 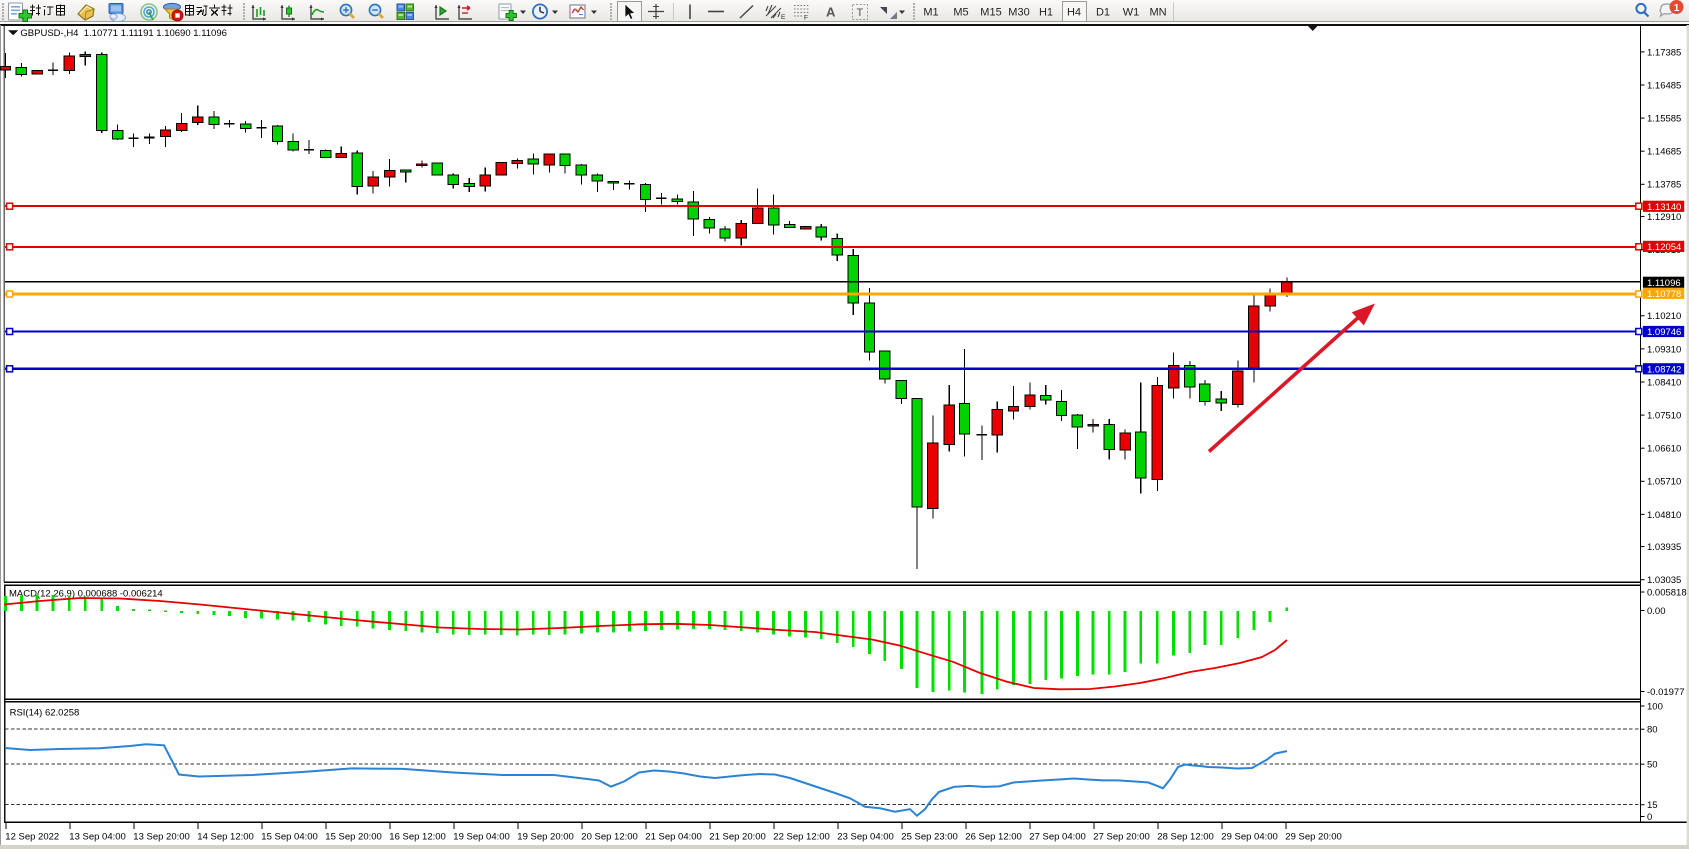 I want to click on svg-text: 1.16485, so click(x=1664, y=85).